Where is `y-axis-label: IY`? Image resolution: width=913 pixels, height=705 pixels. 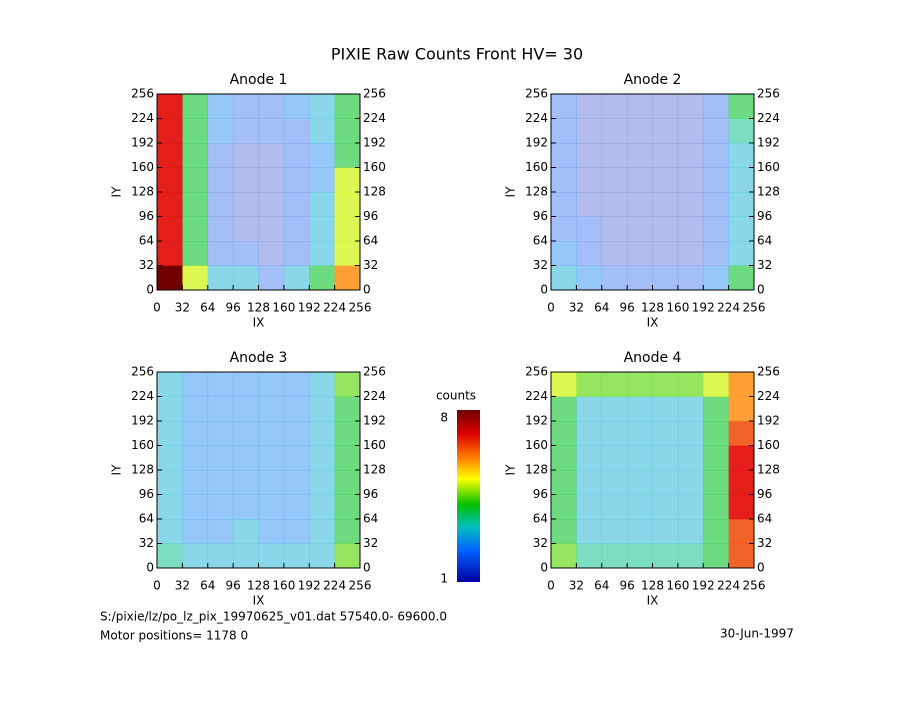
y-axis-label: IY is located at coordinates (511, 470).